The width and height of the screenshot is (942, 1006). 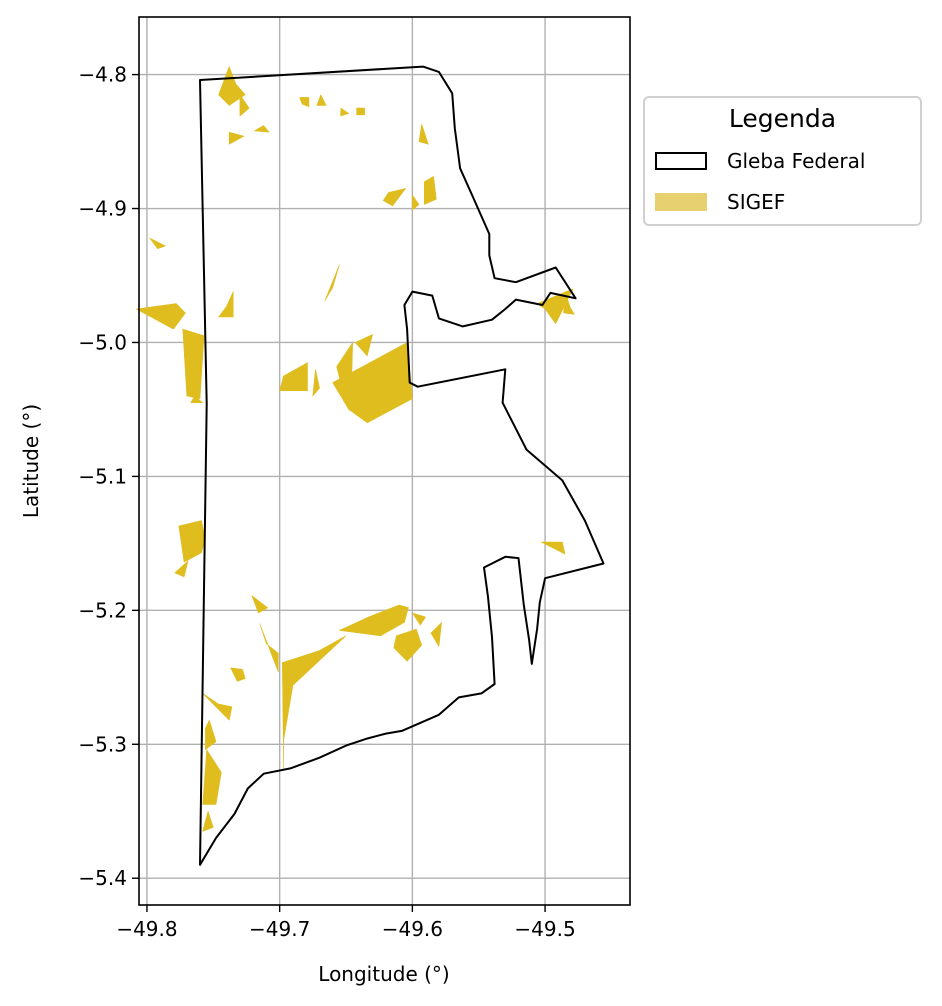 What do you see at coordinates (146, 929) in the screenshot?
I see `x-tick-label: −49.8` at bounding box center [146, 929].